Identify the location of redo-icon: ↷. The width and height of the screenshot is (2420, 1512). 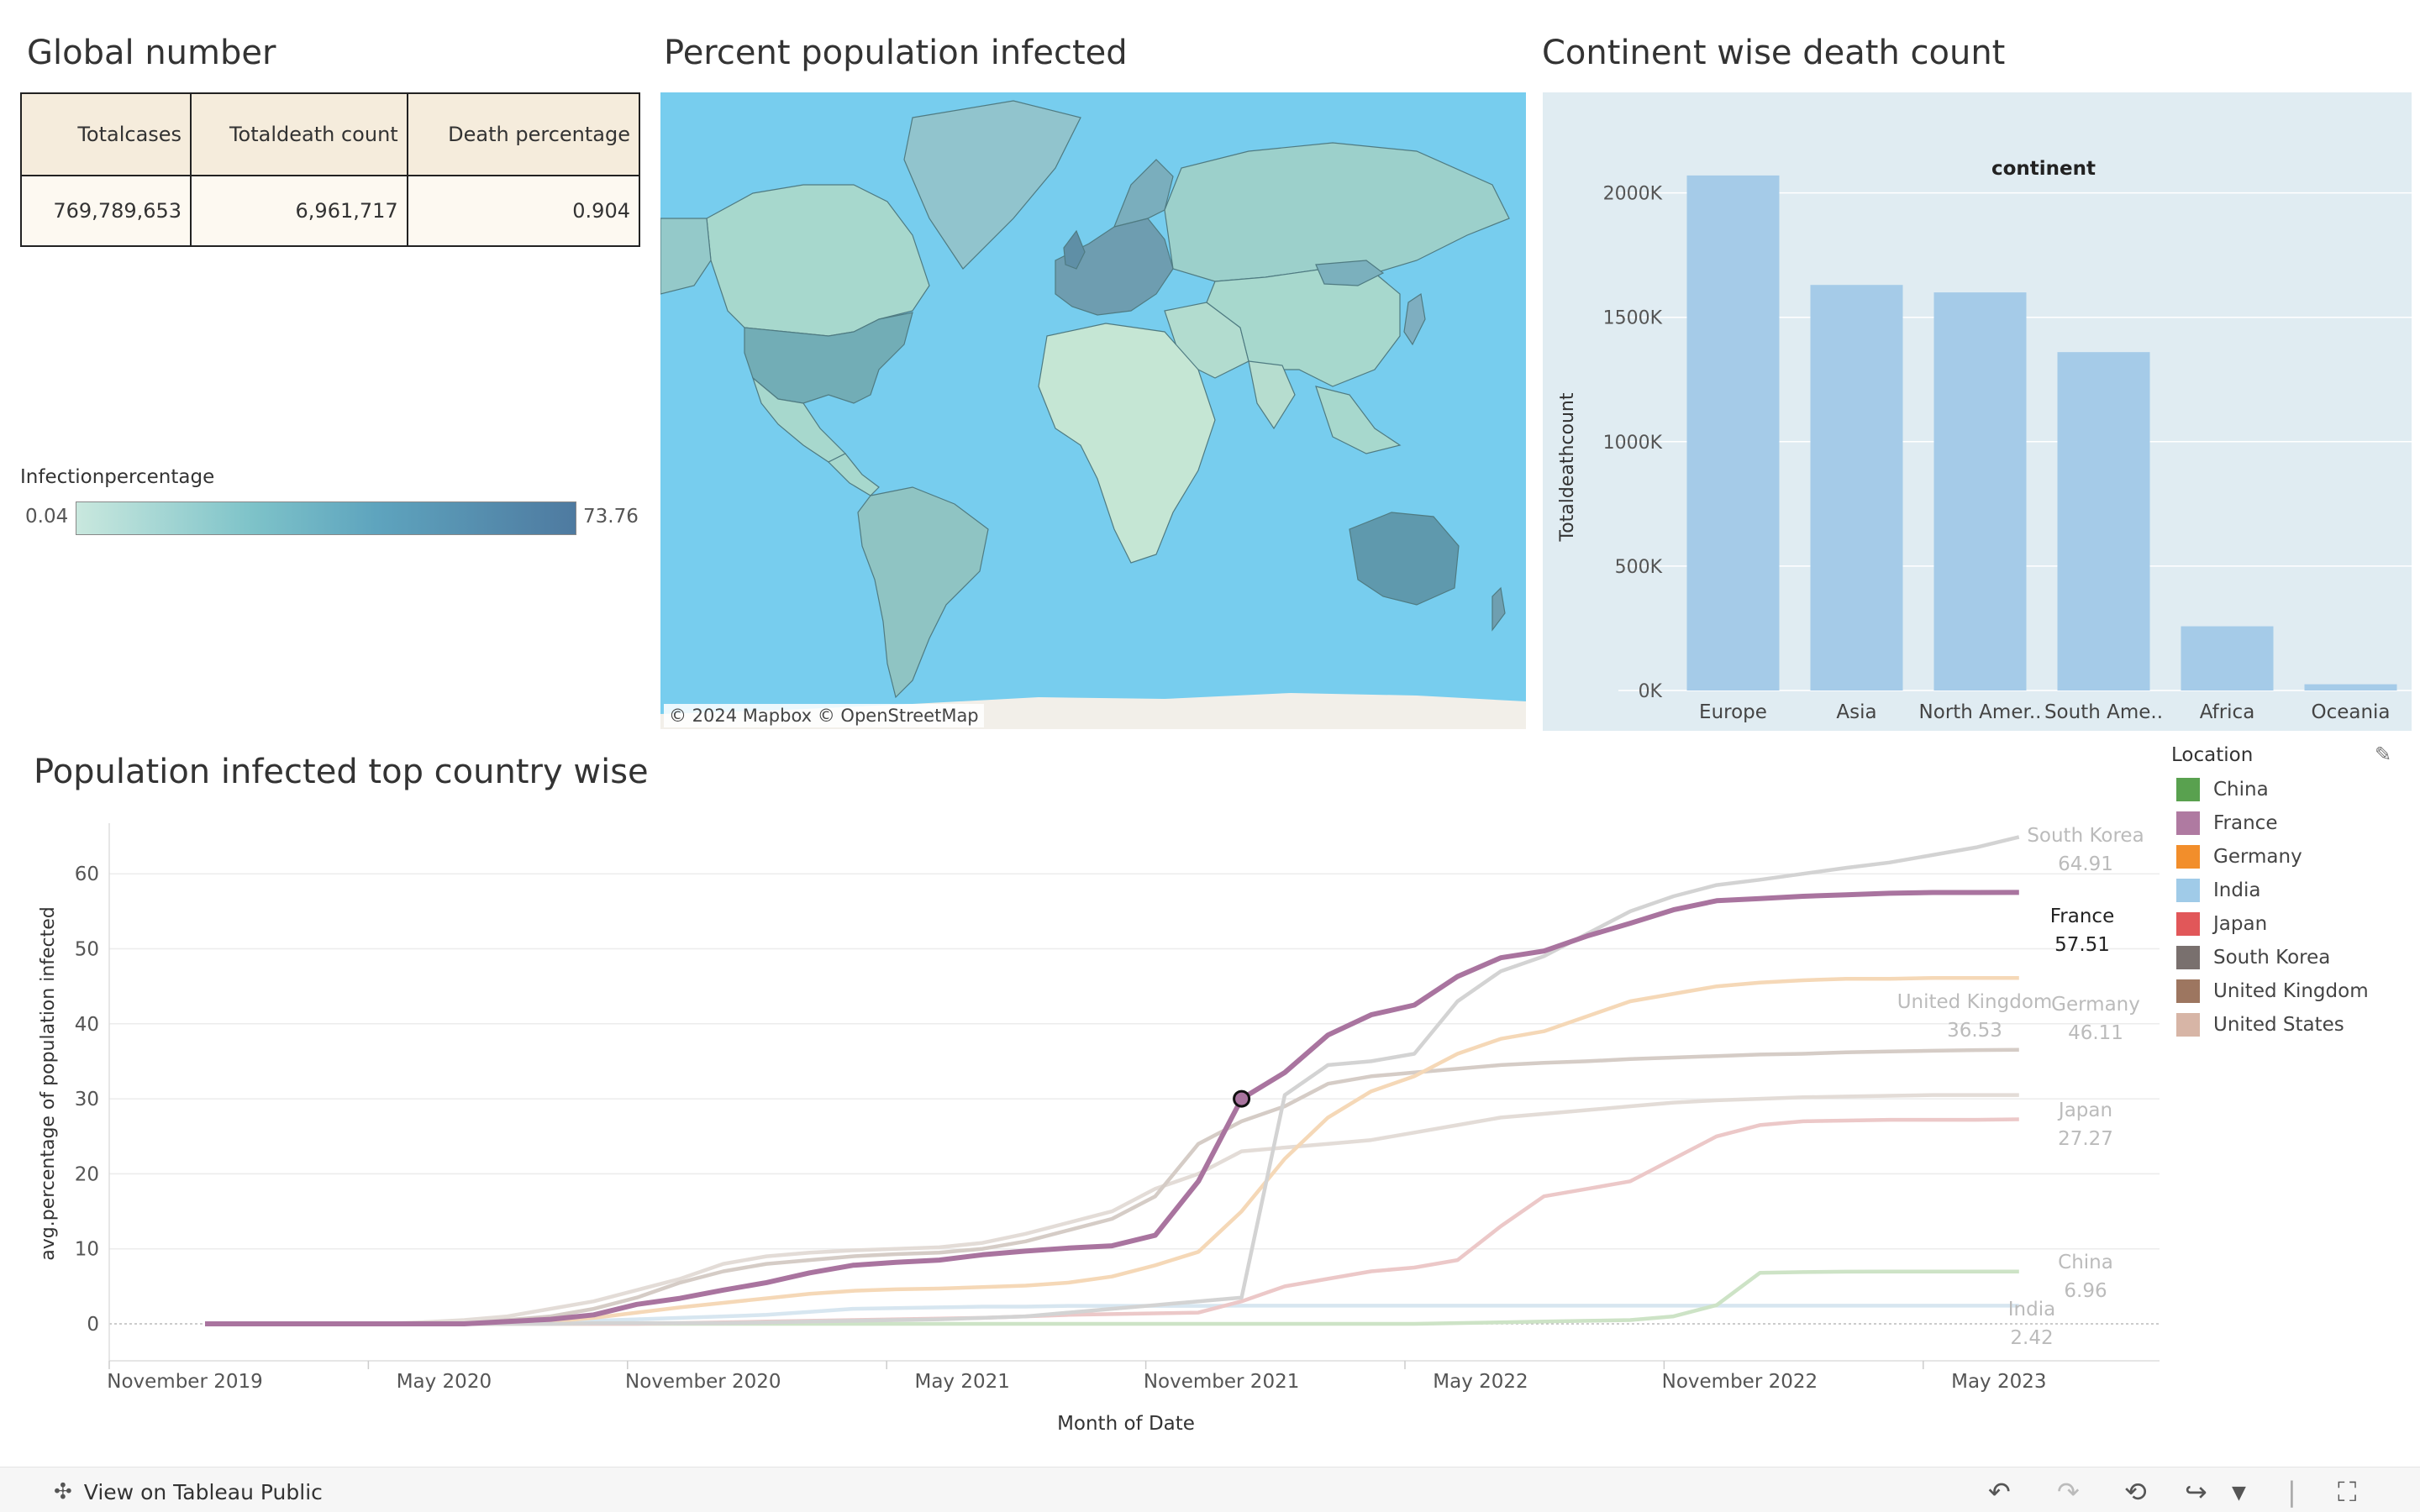
(2068, 1492).